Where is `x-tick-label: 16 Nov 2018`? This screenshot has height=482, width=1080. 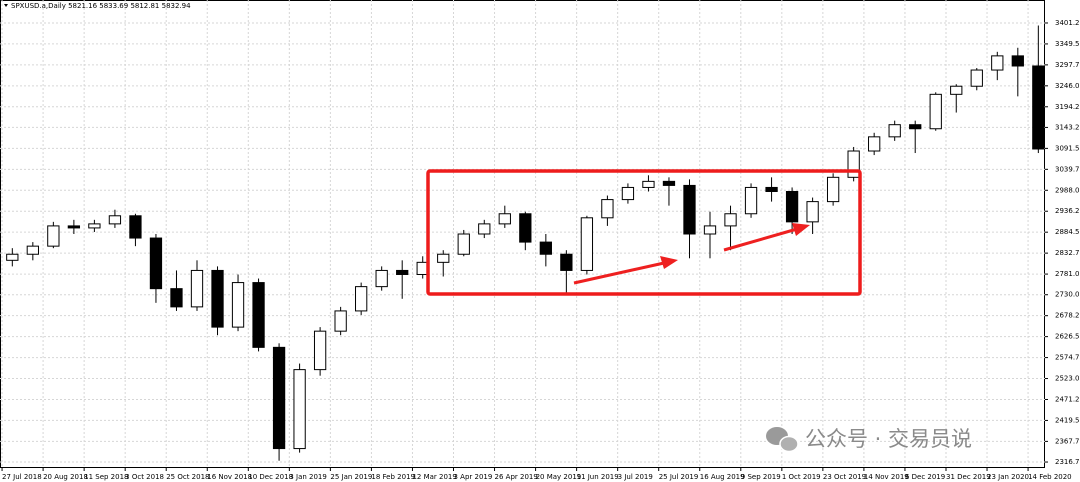 x-tick-label: 16 Nov 2018 is located at coordinates (229, 477).